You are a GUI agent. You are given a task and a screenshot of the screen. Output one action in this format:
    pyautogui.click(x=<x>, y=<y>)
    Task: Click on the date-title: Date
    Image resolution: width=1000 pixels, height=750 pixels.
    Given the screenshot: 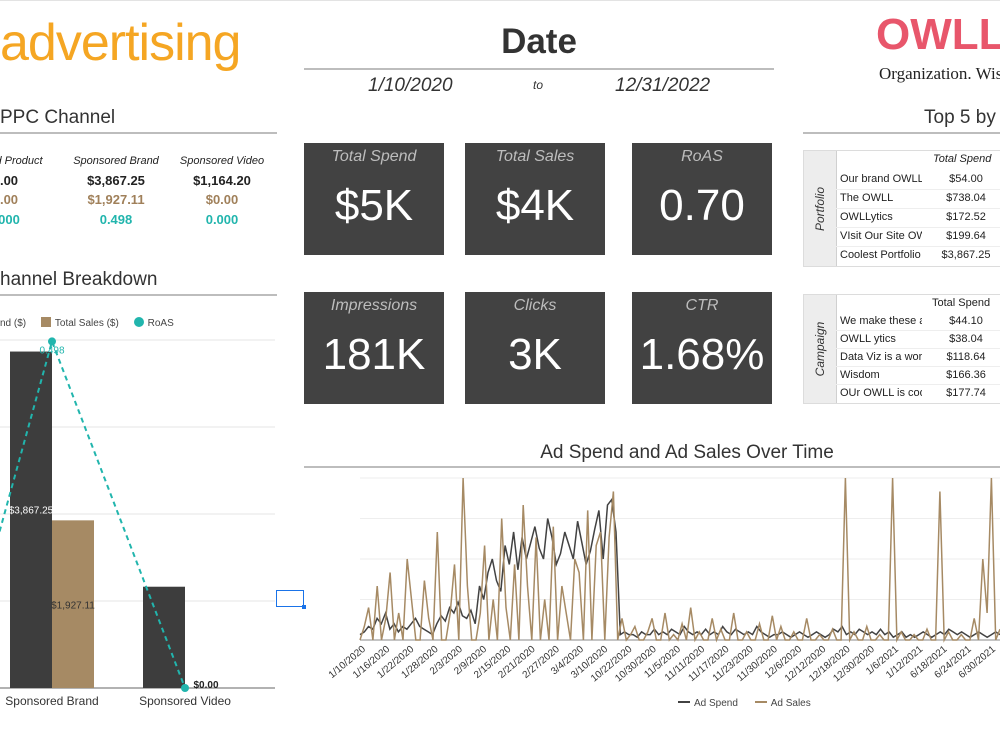 What is the action you would take?
    pyautogui.click(x=539, y=41)
    